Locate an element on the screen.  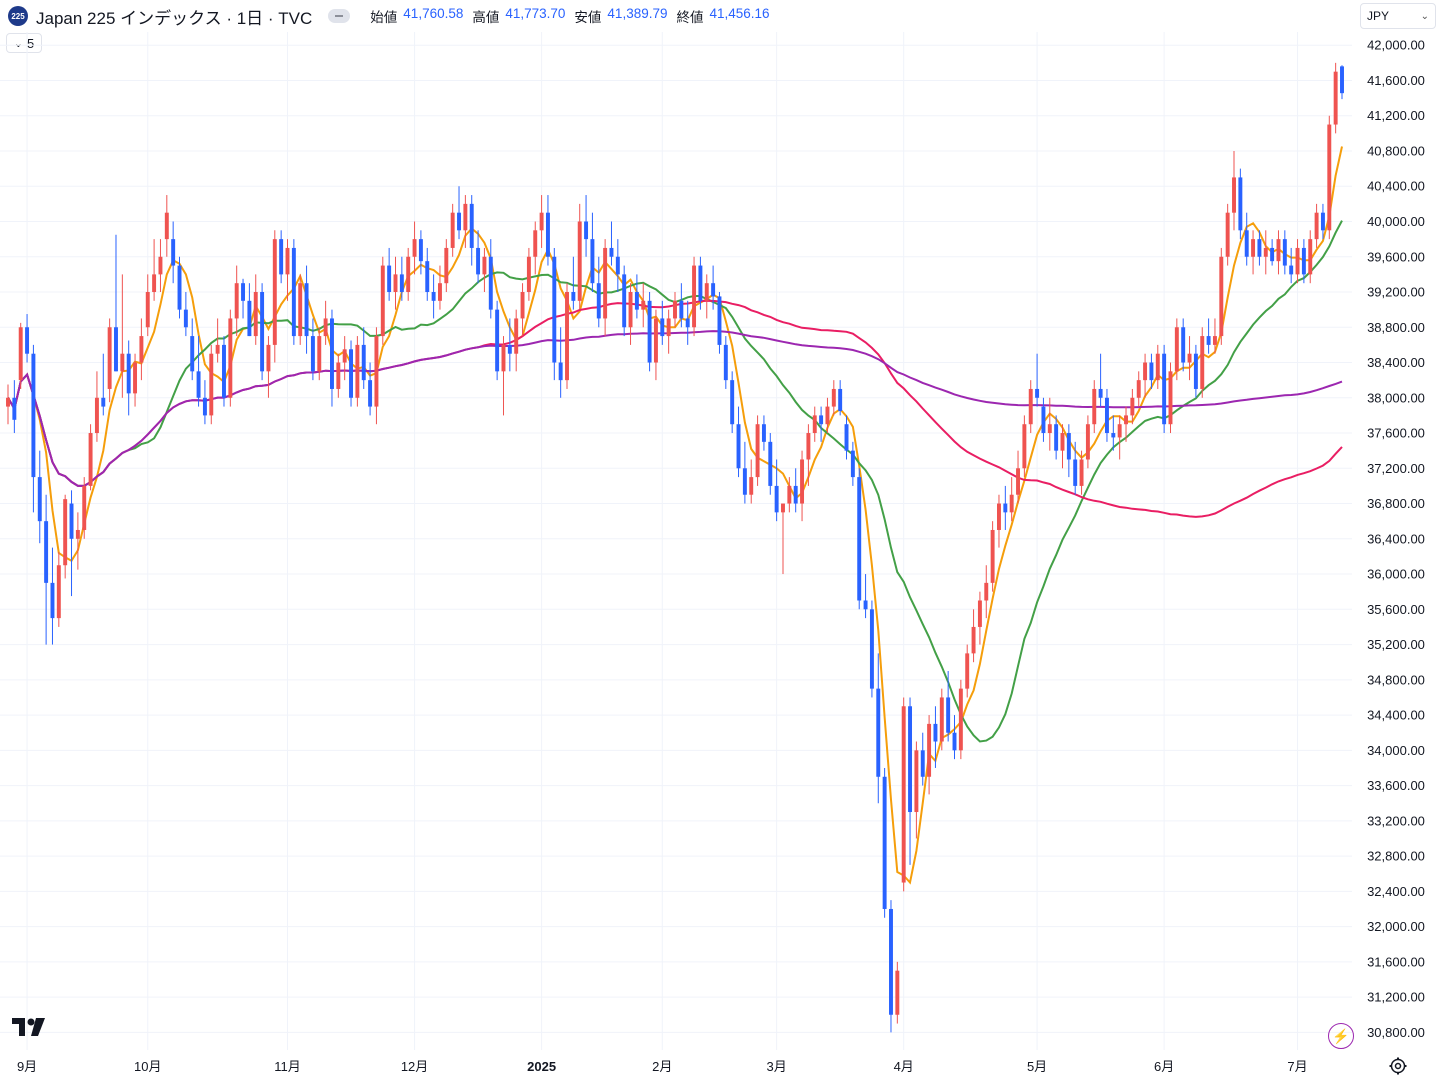
y-tick-label: 36,800.00 is located at coordinates (1396, 503).